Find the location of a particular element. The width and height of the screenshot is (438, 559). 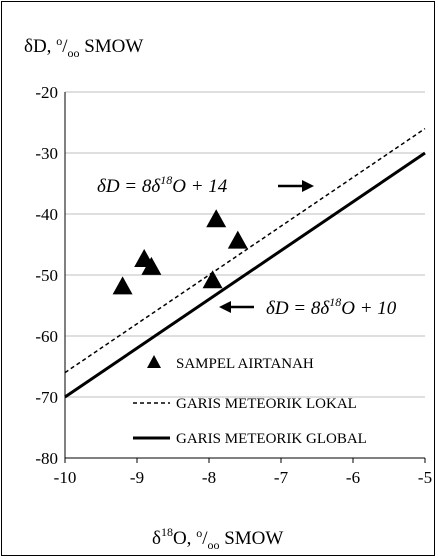

y-tick-label: -80 is located at coordinates (46, 458).